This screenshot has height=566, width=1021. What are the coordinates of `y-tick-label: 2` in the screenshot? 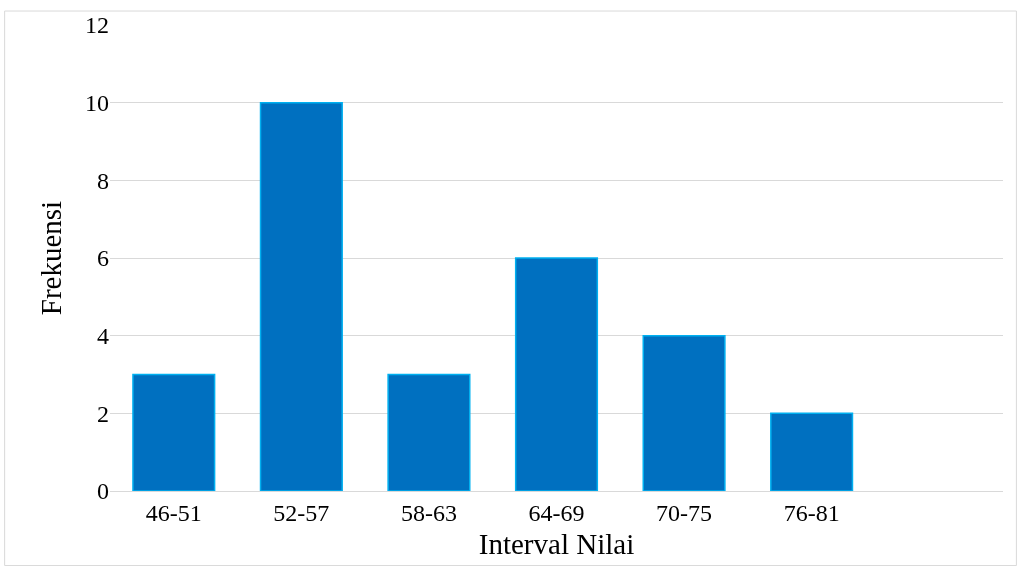 It's located at (103, 413).